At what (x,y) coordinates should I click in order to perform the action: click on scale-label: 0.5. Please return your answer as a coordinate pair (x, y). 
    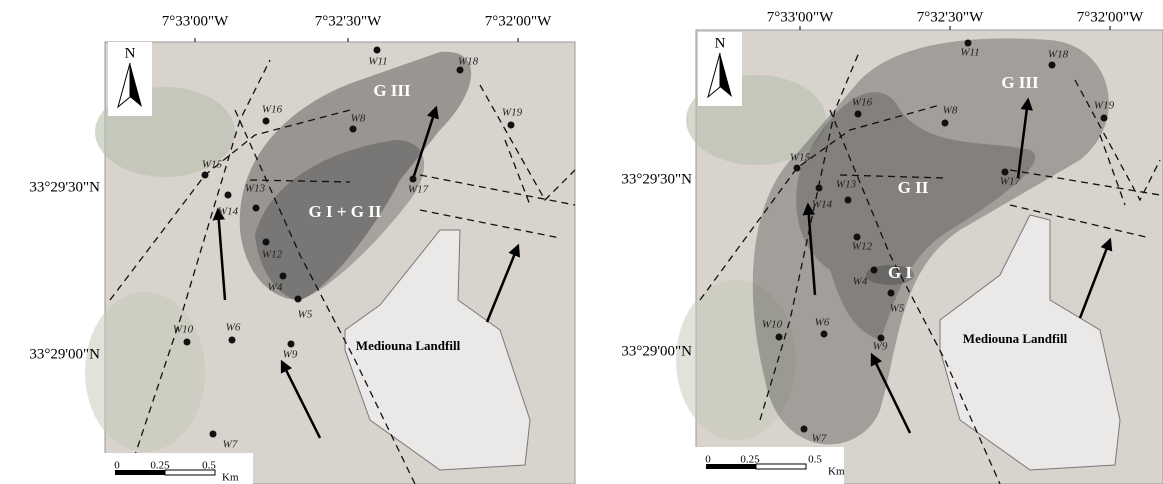
    Looking at the image, I should click on (815, 460).